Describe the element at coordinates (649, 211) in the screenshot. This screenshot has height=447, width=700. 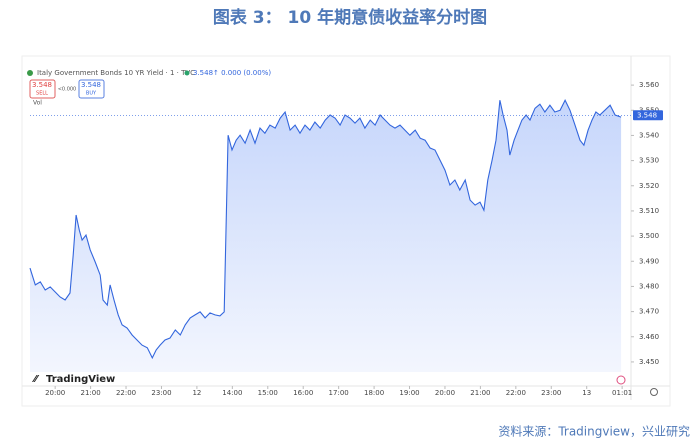
I see `y-tick-label: 3.510` at that location.